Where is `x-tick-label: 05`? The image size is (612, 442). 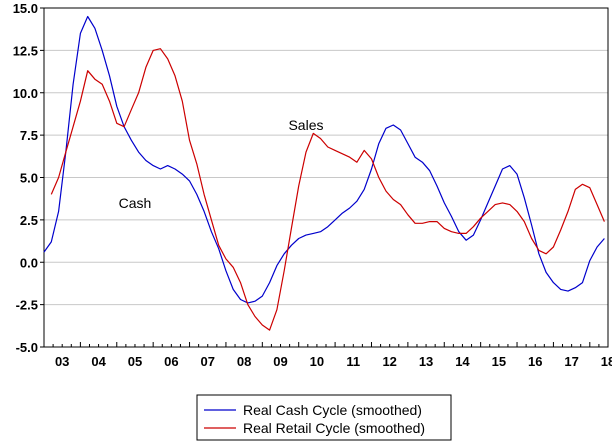 x-tick-label: 05 is located at coordinates (135, 361).